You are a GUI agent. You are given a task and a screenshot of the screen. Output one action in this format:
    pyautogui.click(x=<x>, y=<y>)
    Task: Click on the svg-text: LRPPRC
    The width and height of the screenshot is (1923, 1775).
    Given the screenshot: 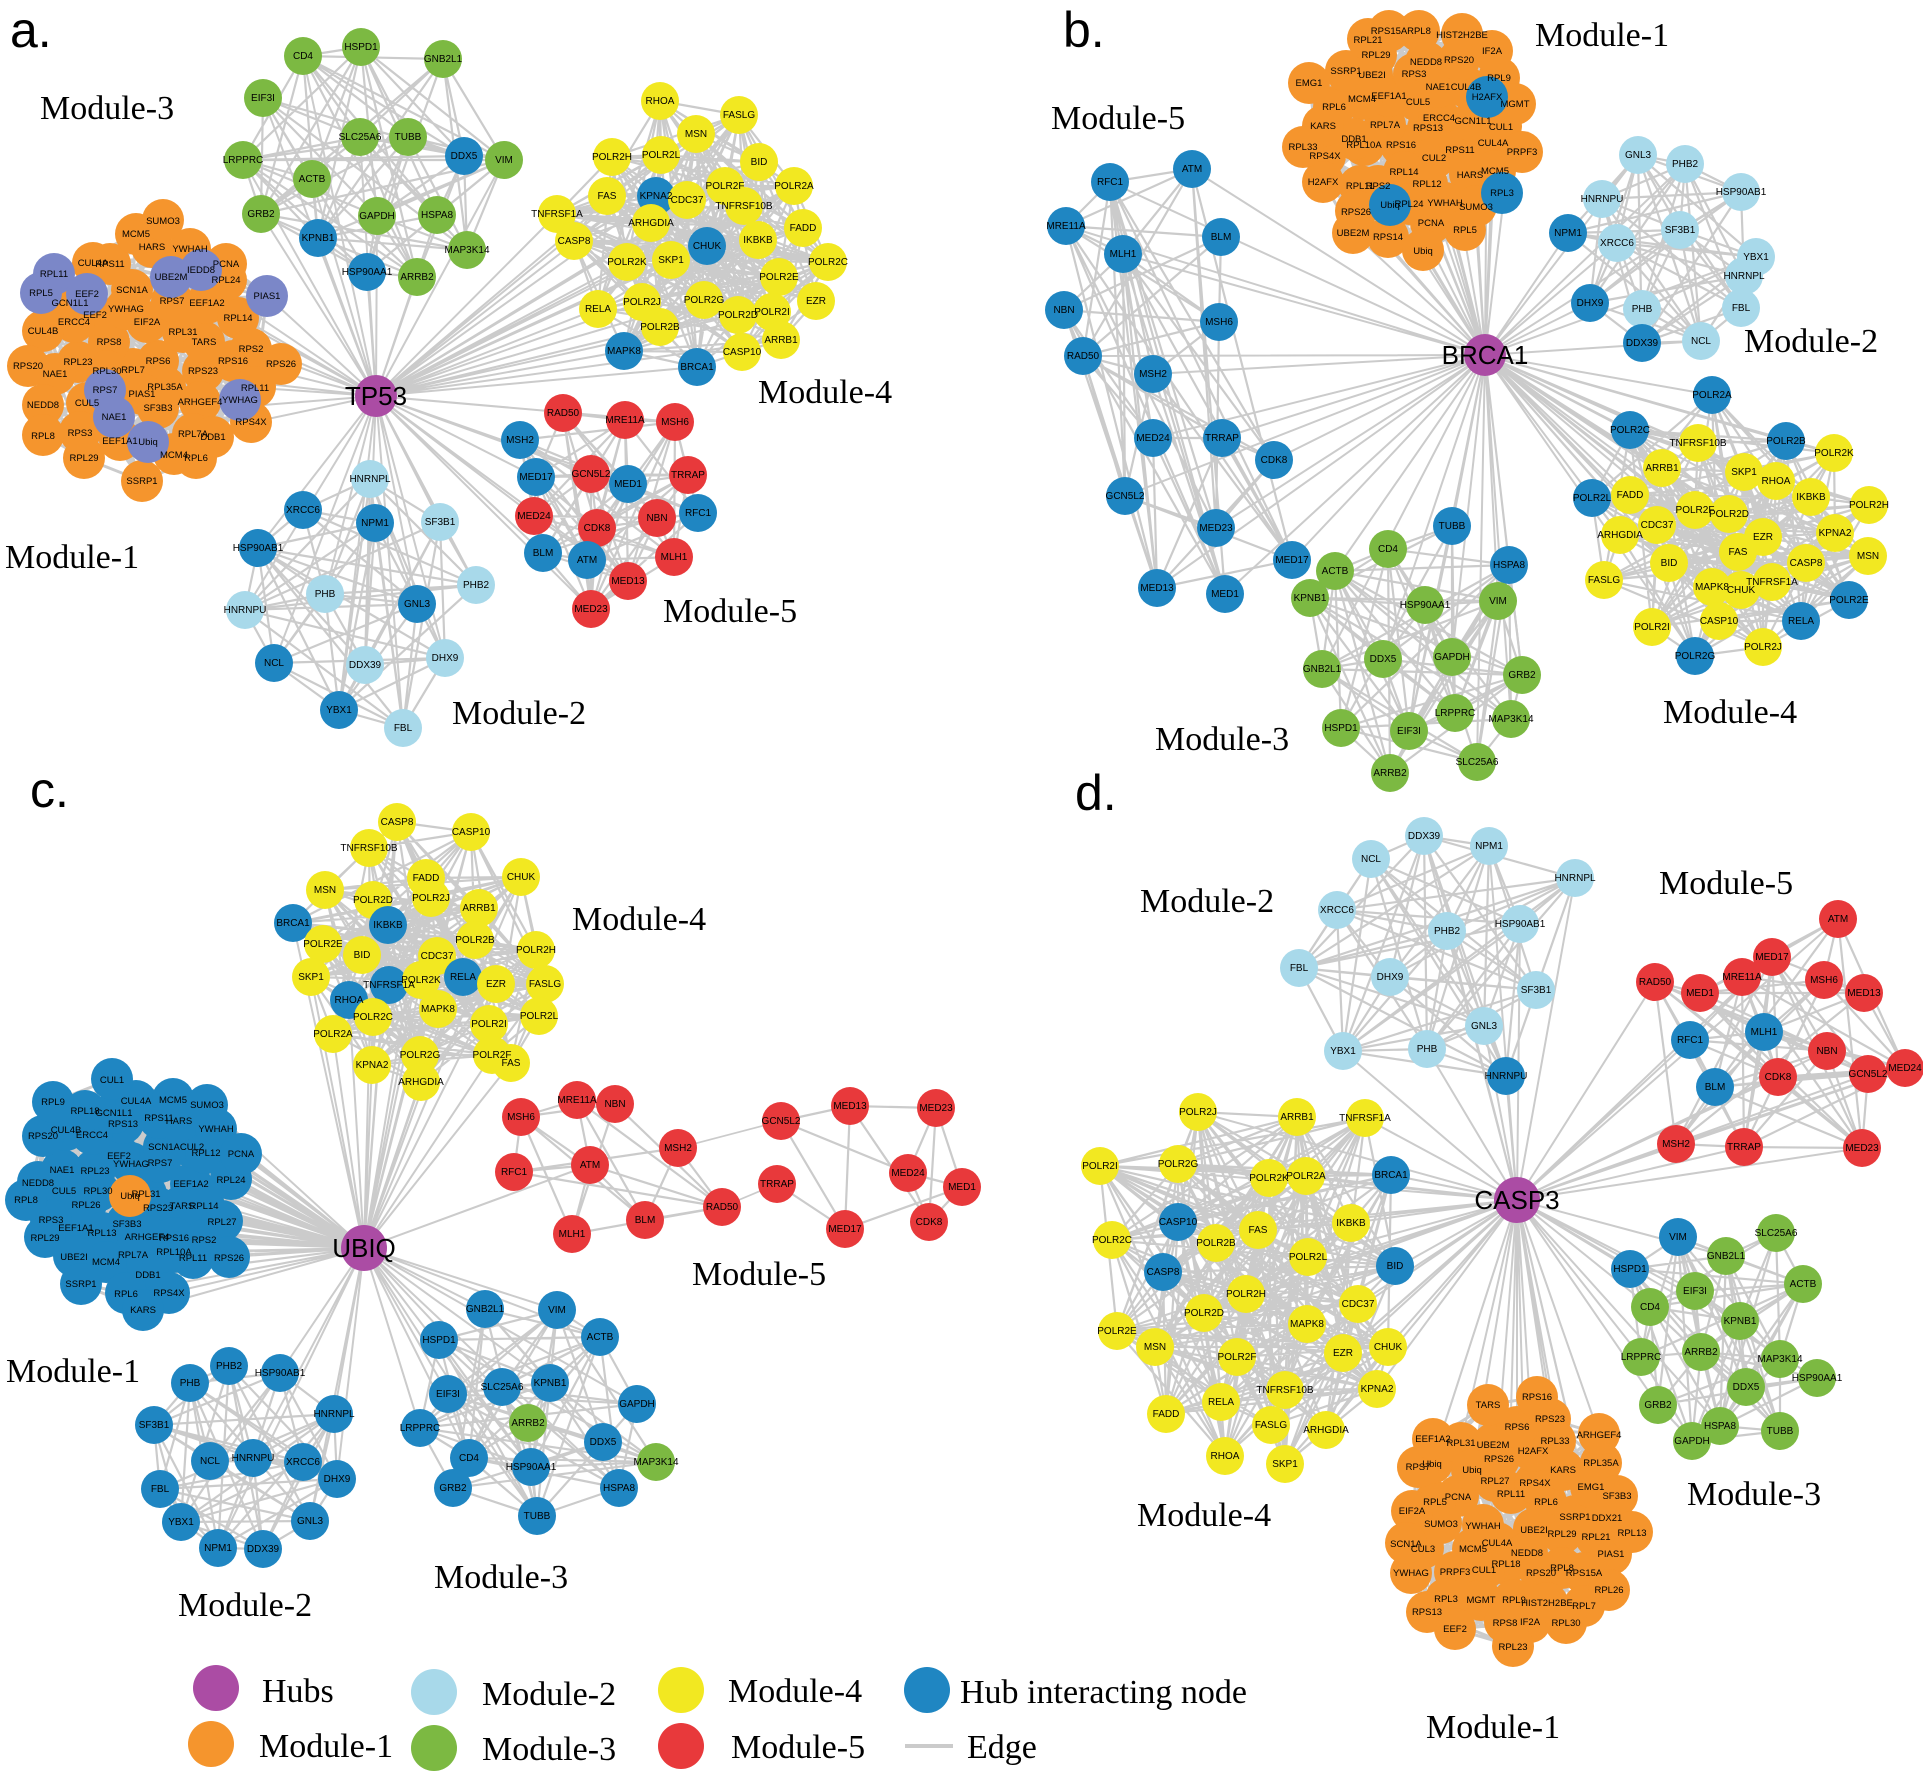 What is the action you would take?
    pyautogui.click(x=420, y=1428)
    